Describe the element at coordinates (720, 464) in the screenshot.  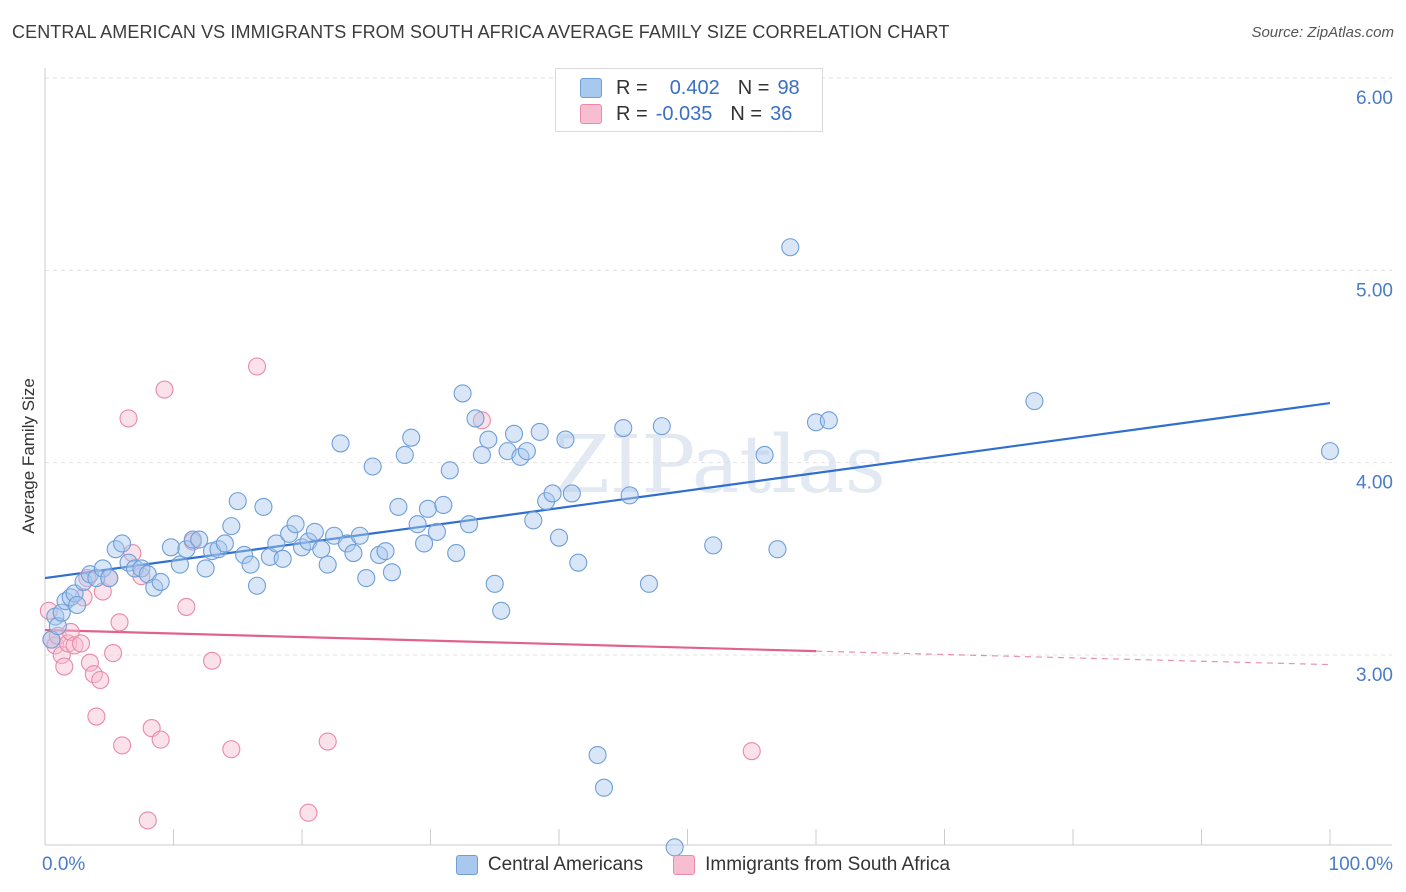
I see `watermark: ZIPatlas` at that location.